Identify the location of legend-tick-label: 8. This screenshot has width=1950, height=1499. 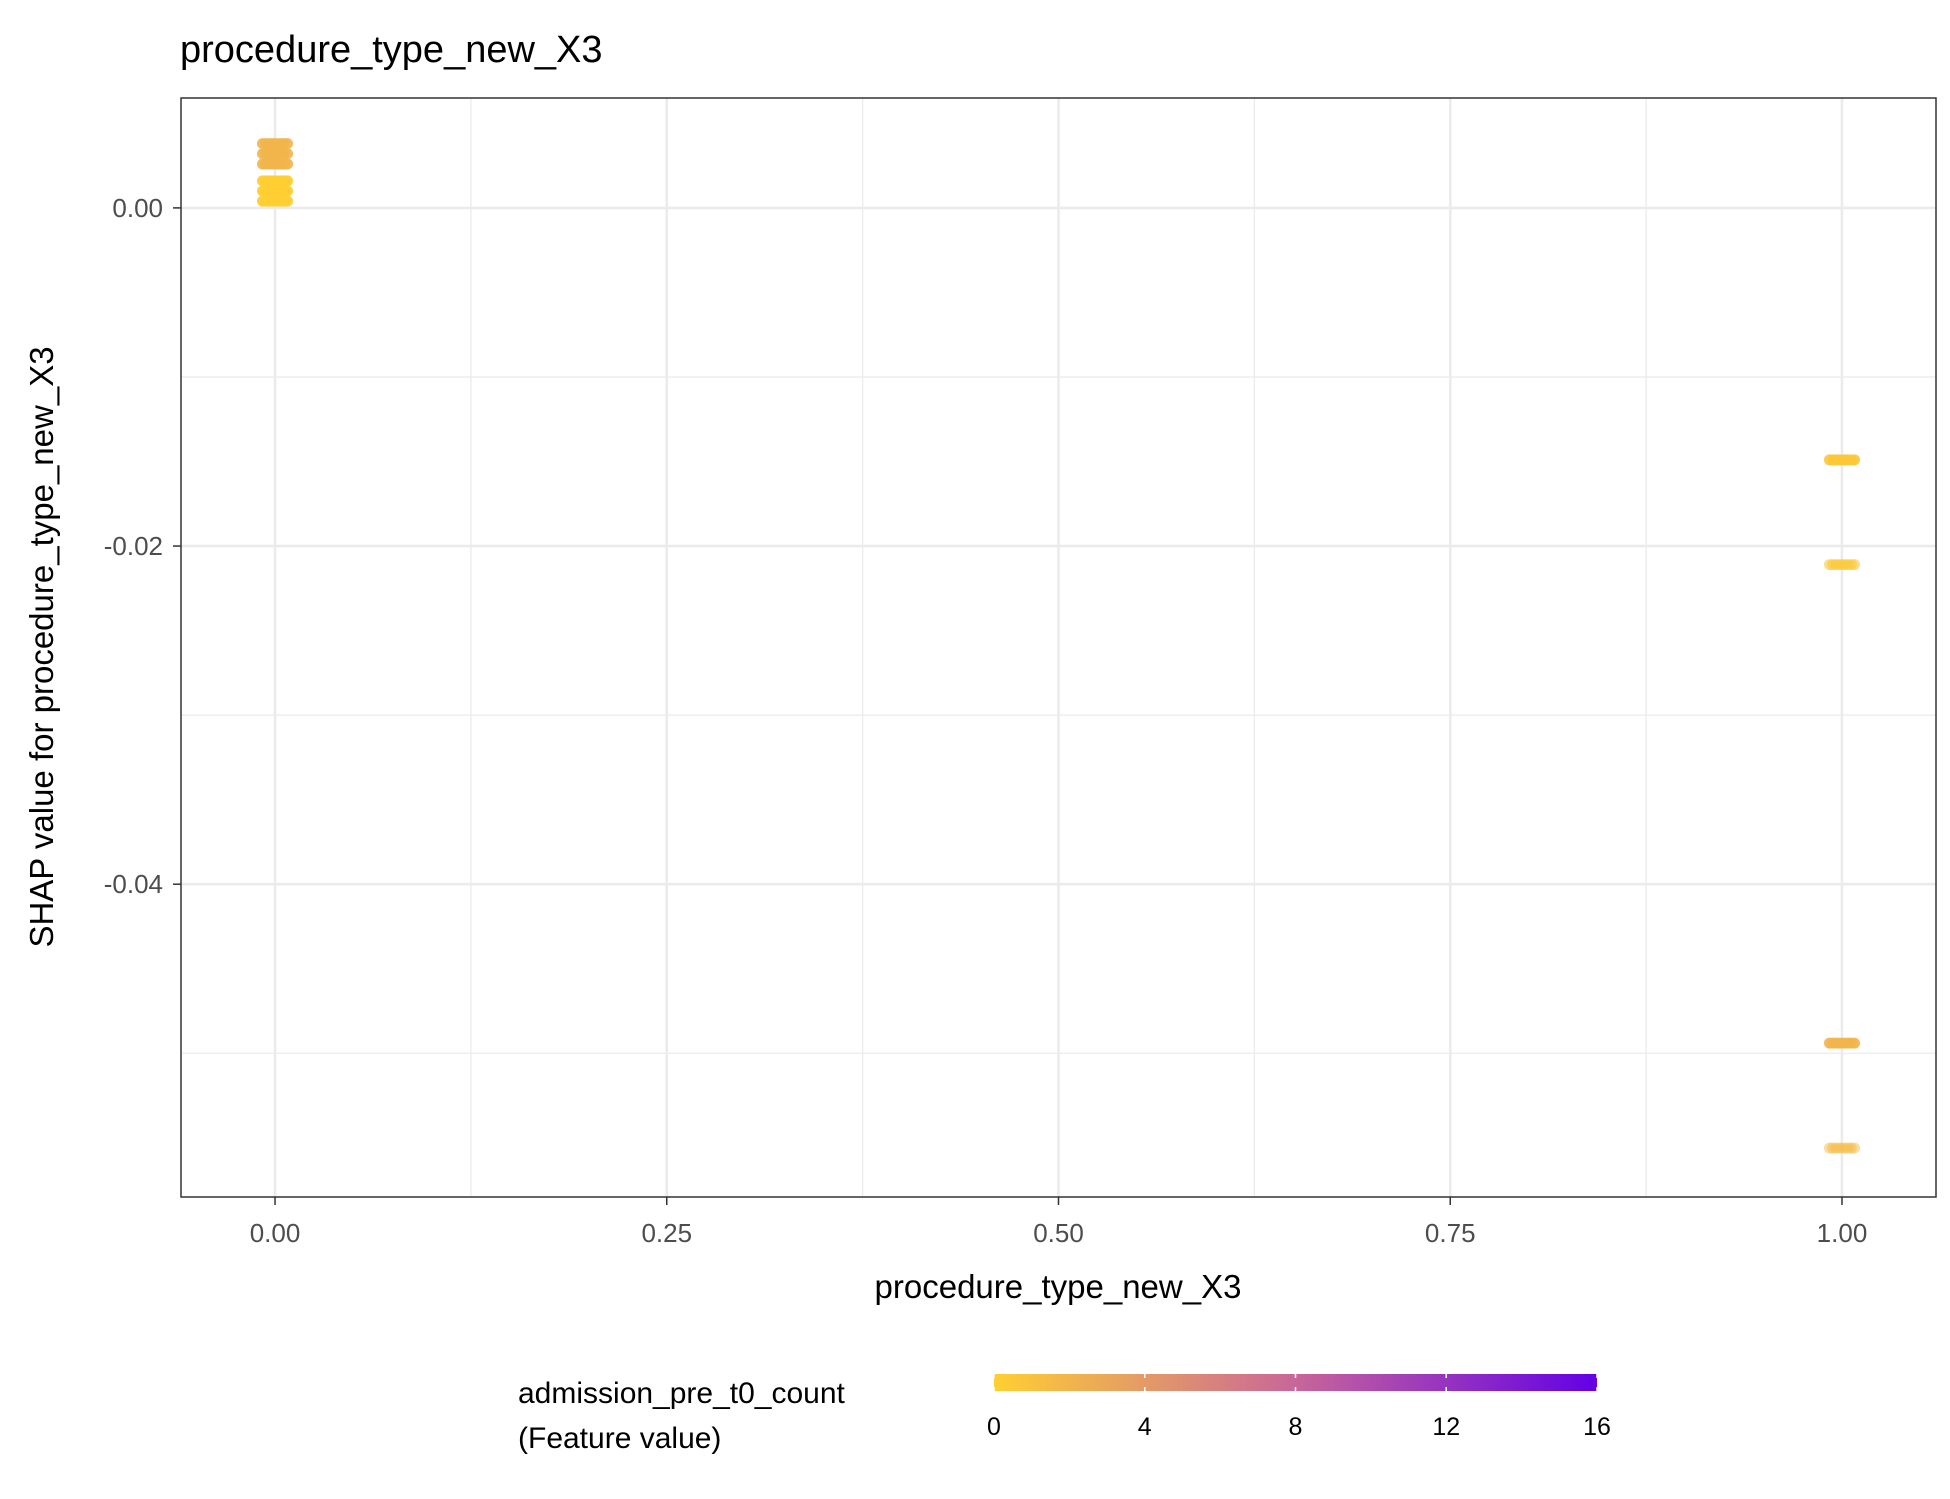
(1296, 1427).